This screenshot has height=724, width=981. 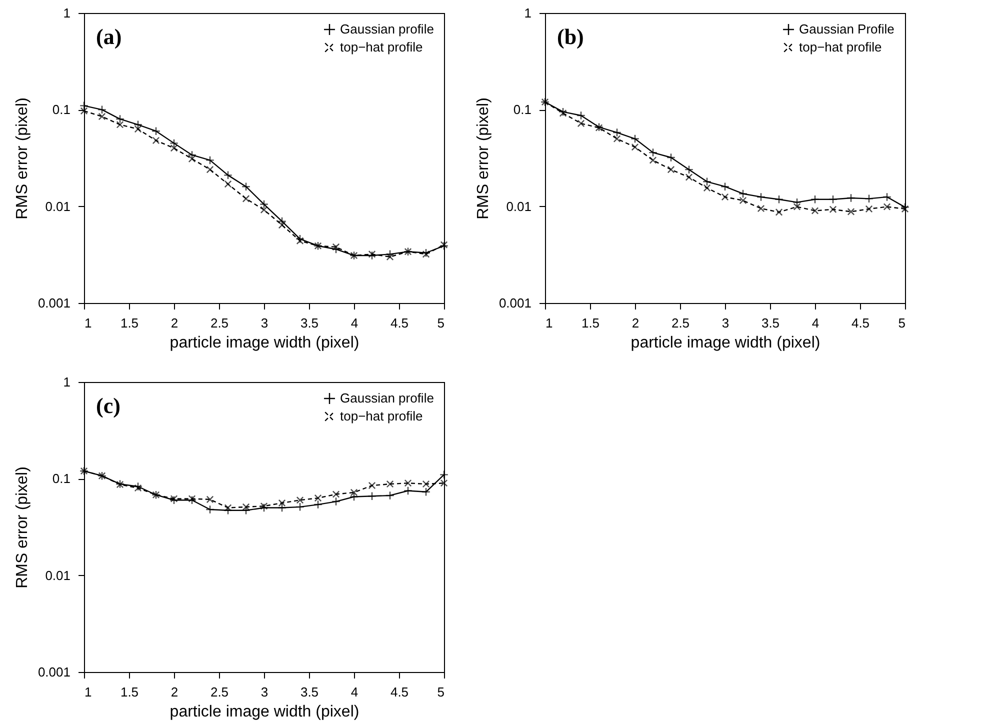 What do you see at coordinates (265, 343) in the screenshot?
I see `x-axis-title: particle image width (pixel)` at bounding box center [265, 343].